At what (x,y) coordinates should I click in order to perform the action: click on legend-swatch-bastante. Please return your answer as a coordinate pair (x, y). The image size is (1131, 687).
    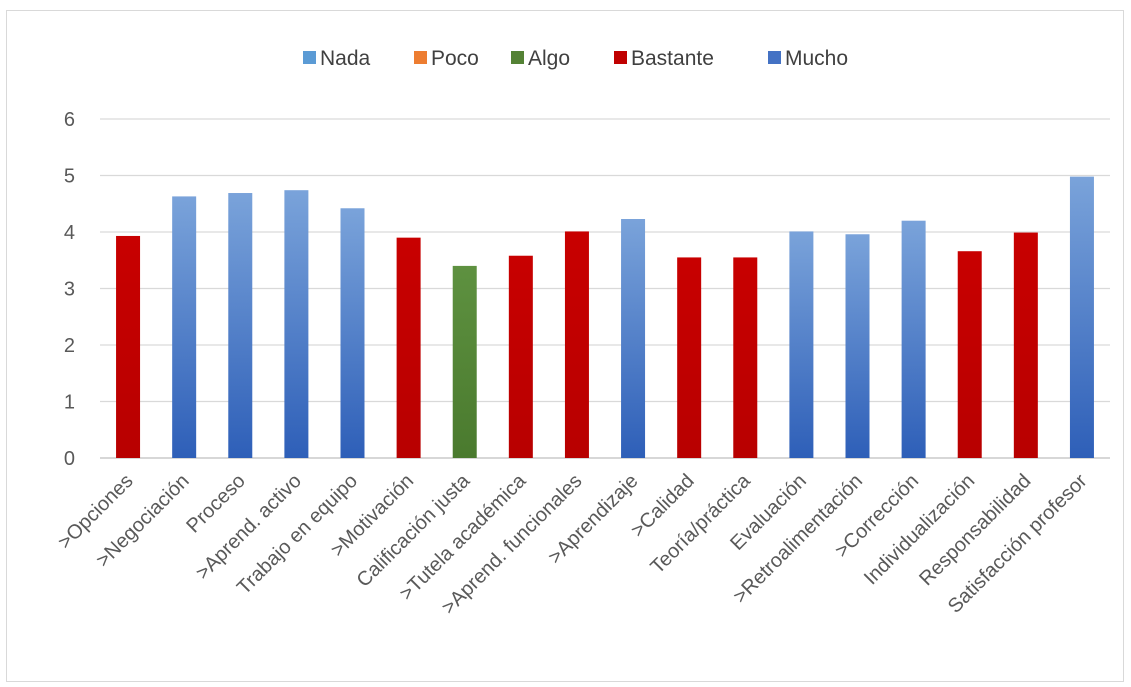
    Looking at the image, I should click on (620, 57).